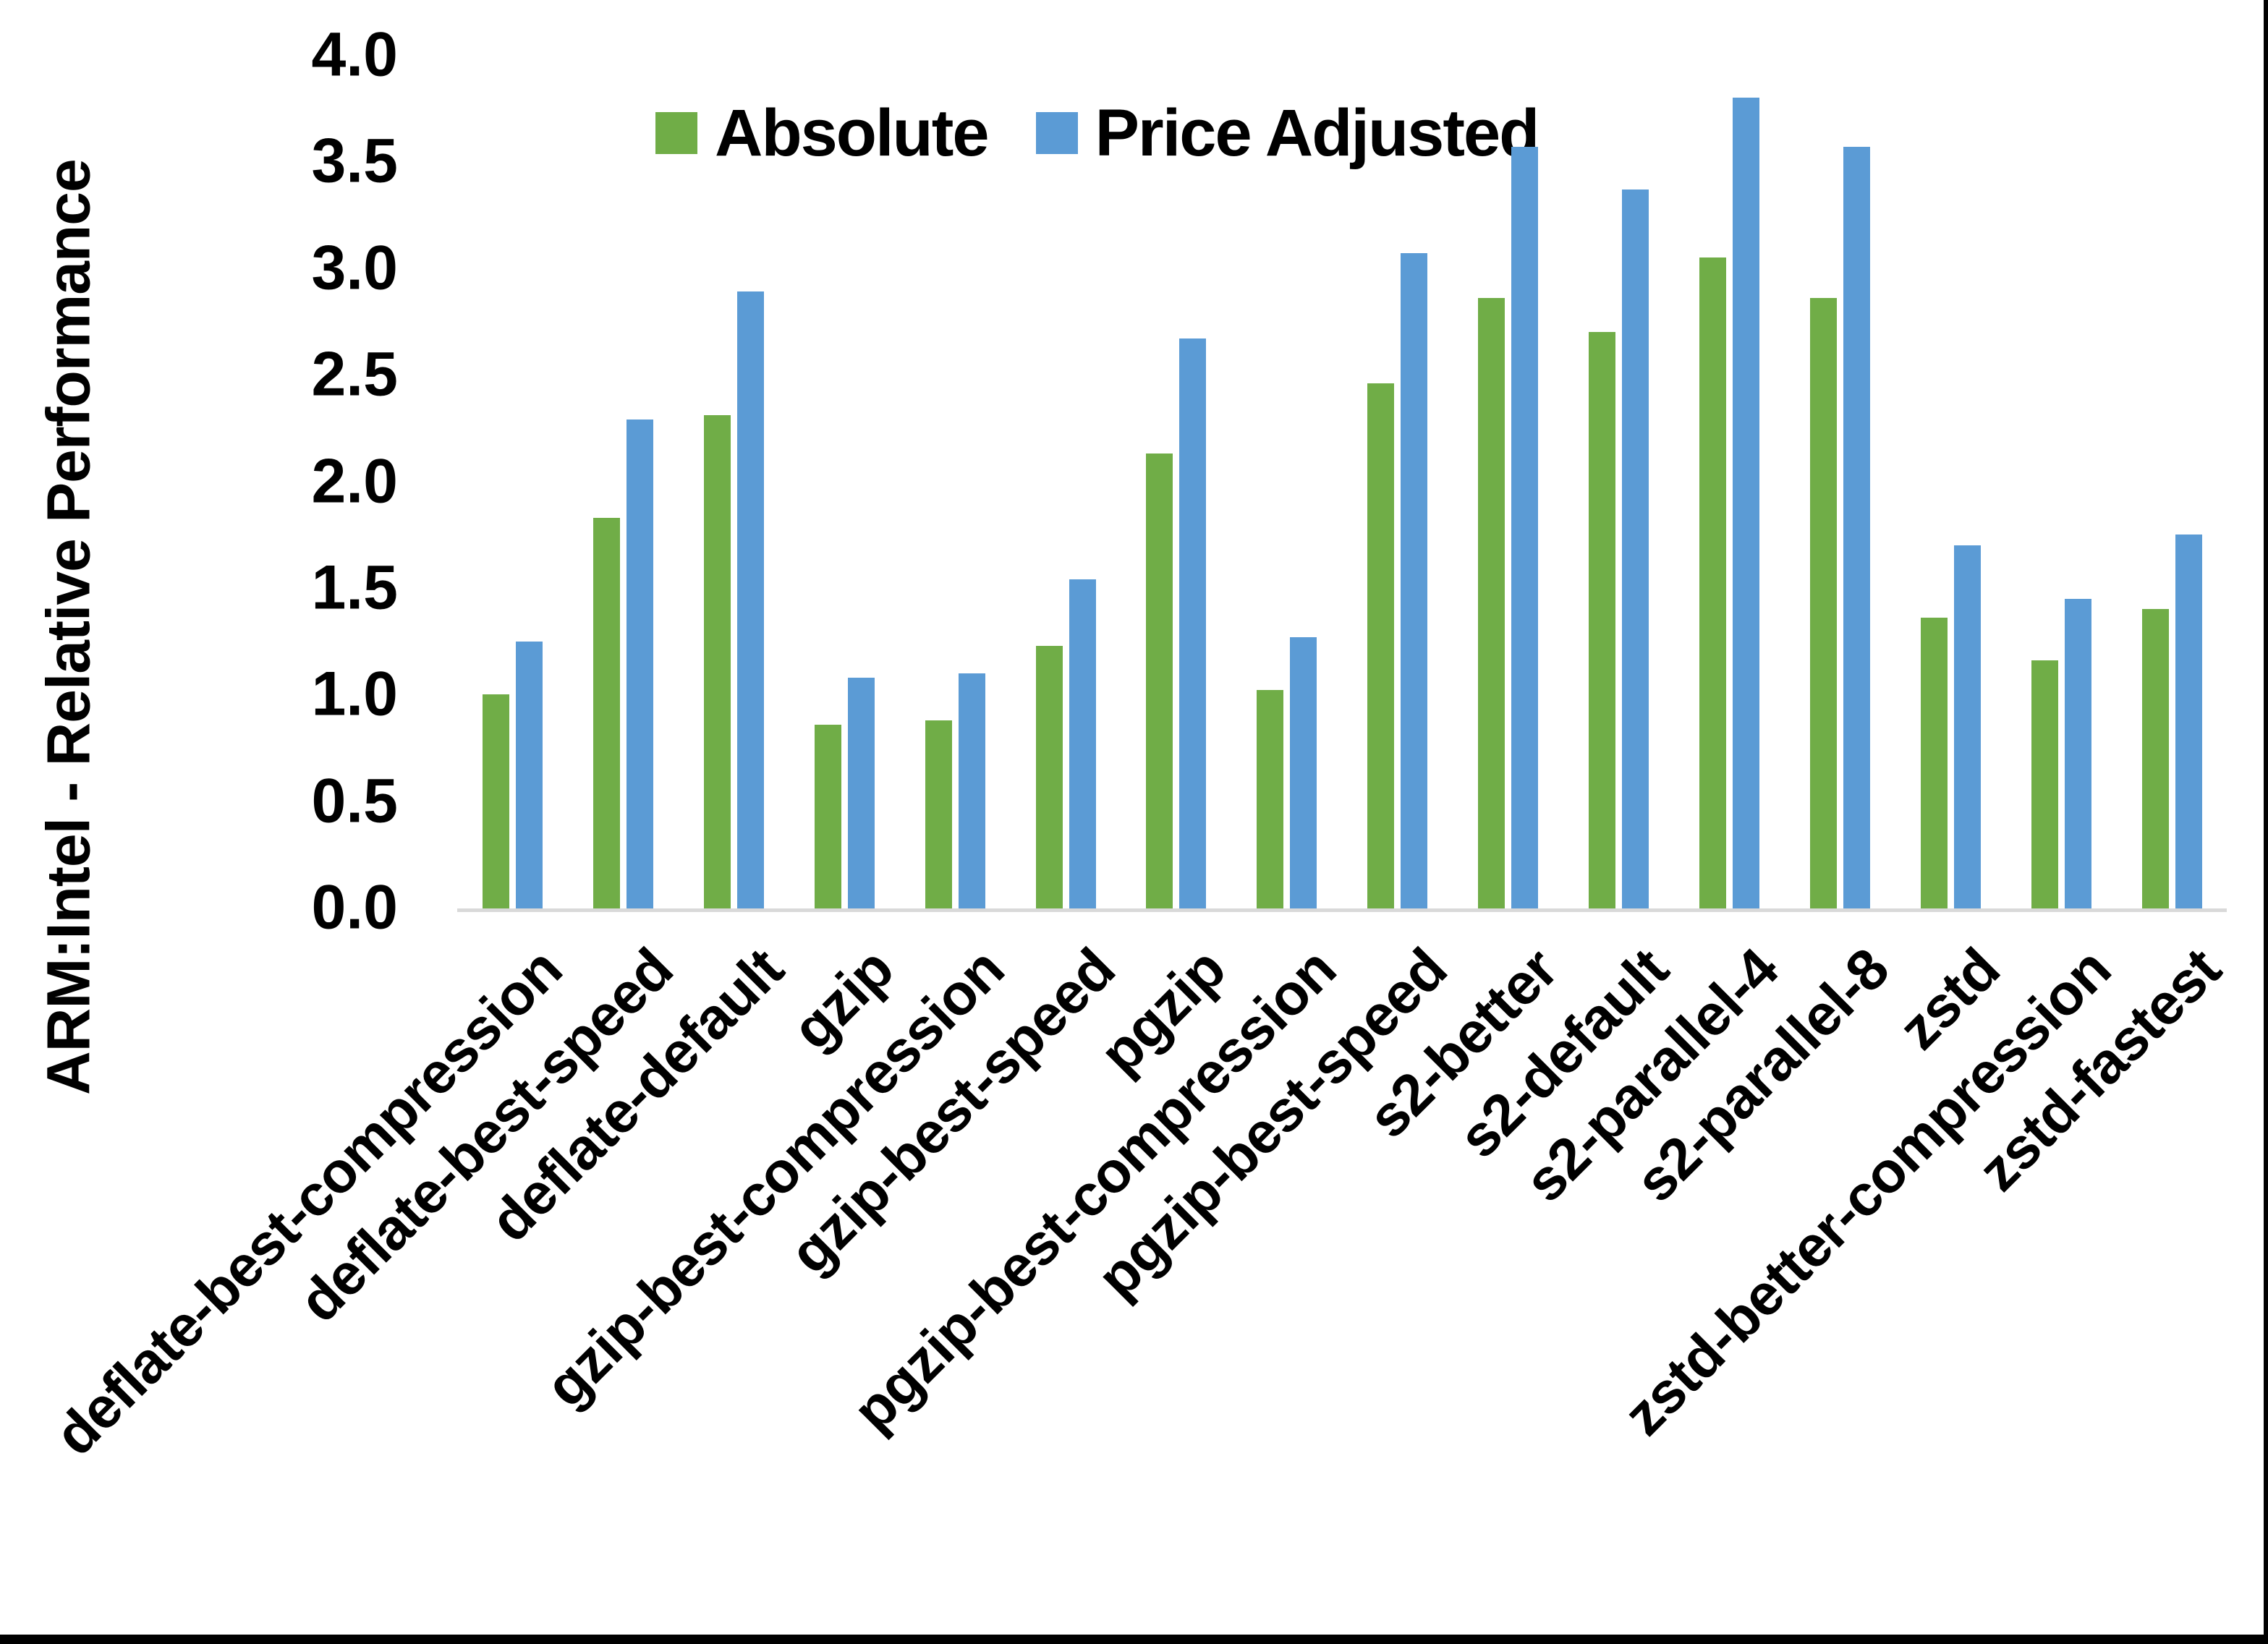  What do you see at coordinates (354, 588) in the screenshot?
I see `y-tick-label-1.5: 1.5` at bounding box center [354, 588].